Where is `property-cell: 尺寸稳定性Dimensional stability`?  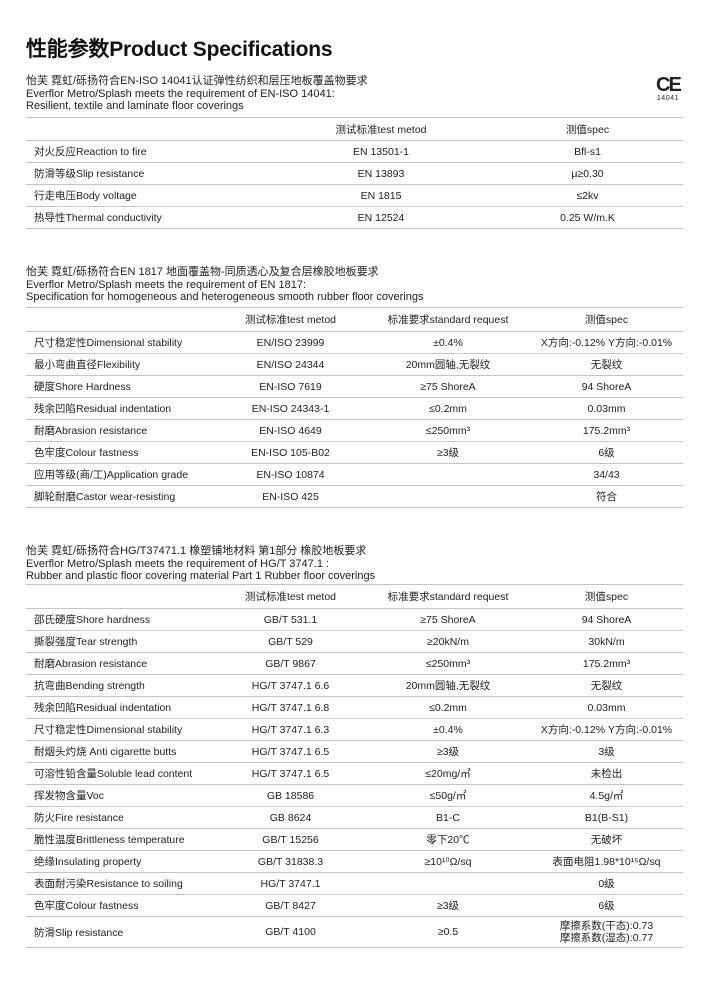
property-cell: 尺寸稳定性Dimensional stability is located at coordinates (120, 342).